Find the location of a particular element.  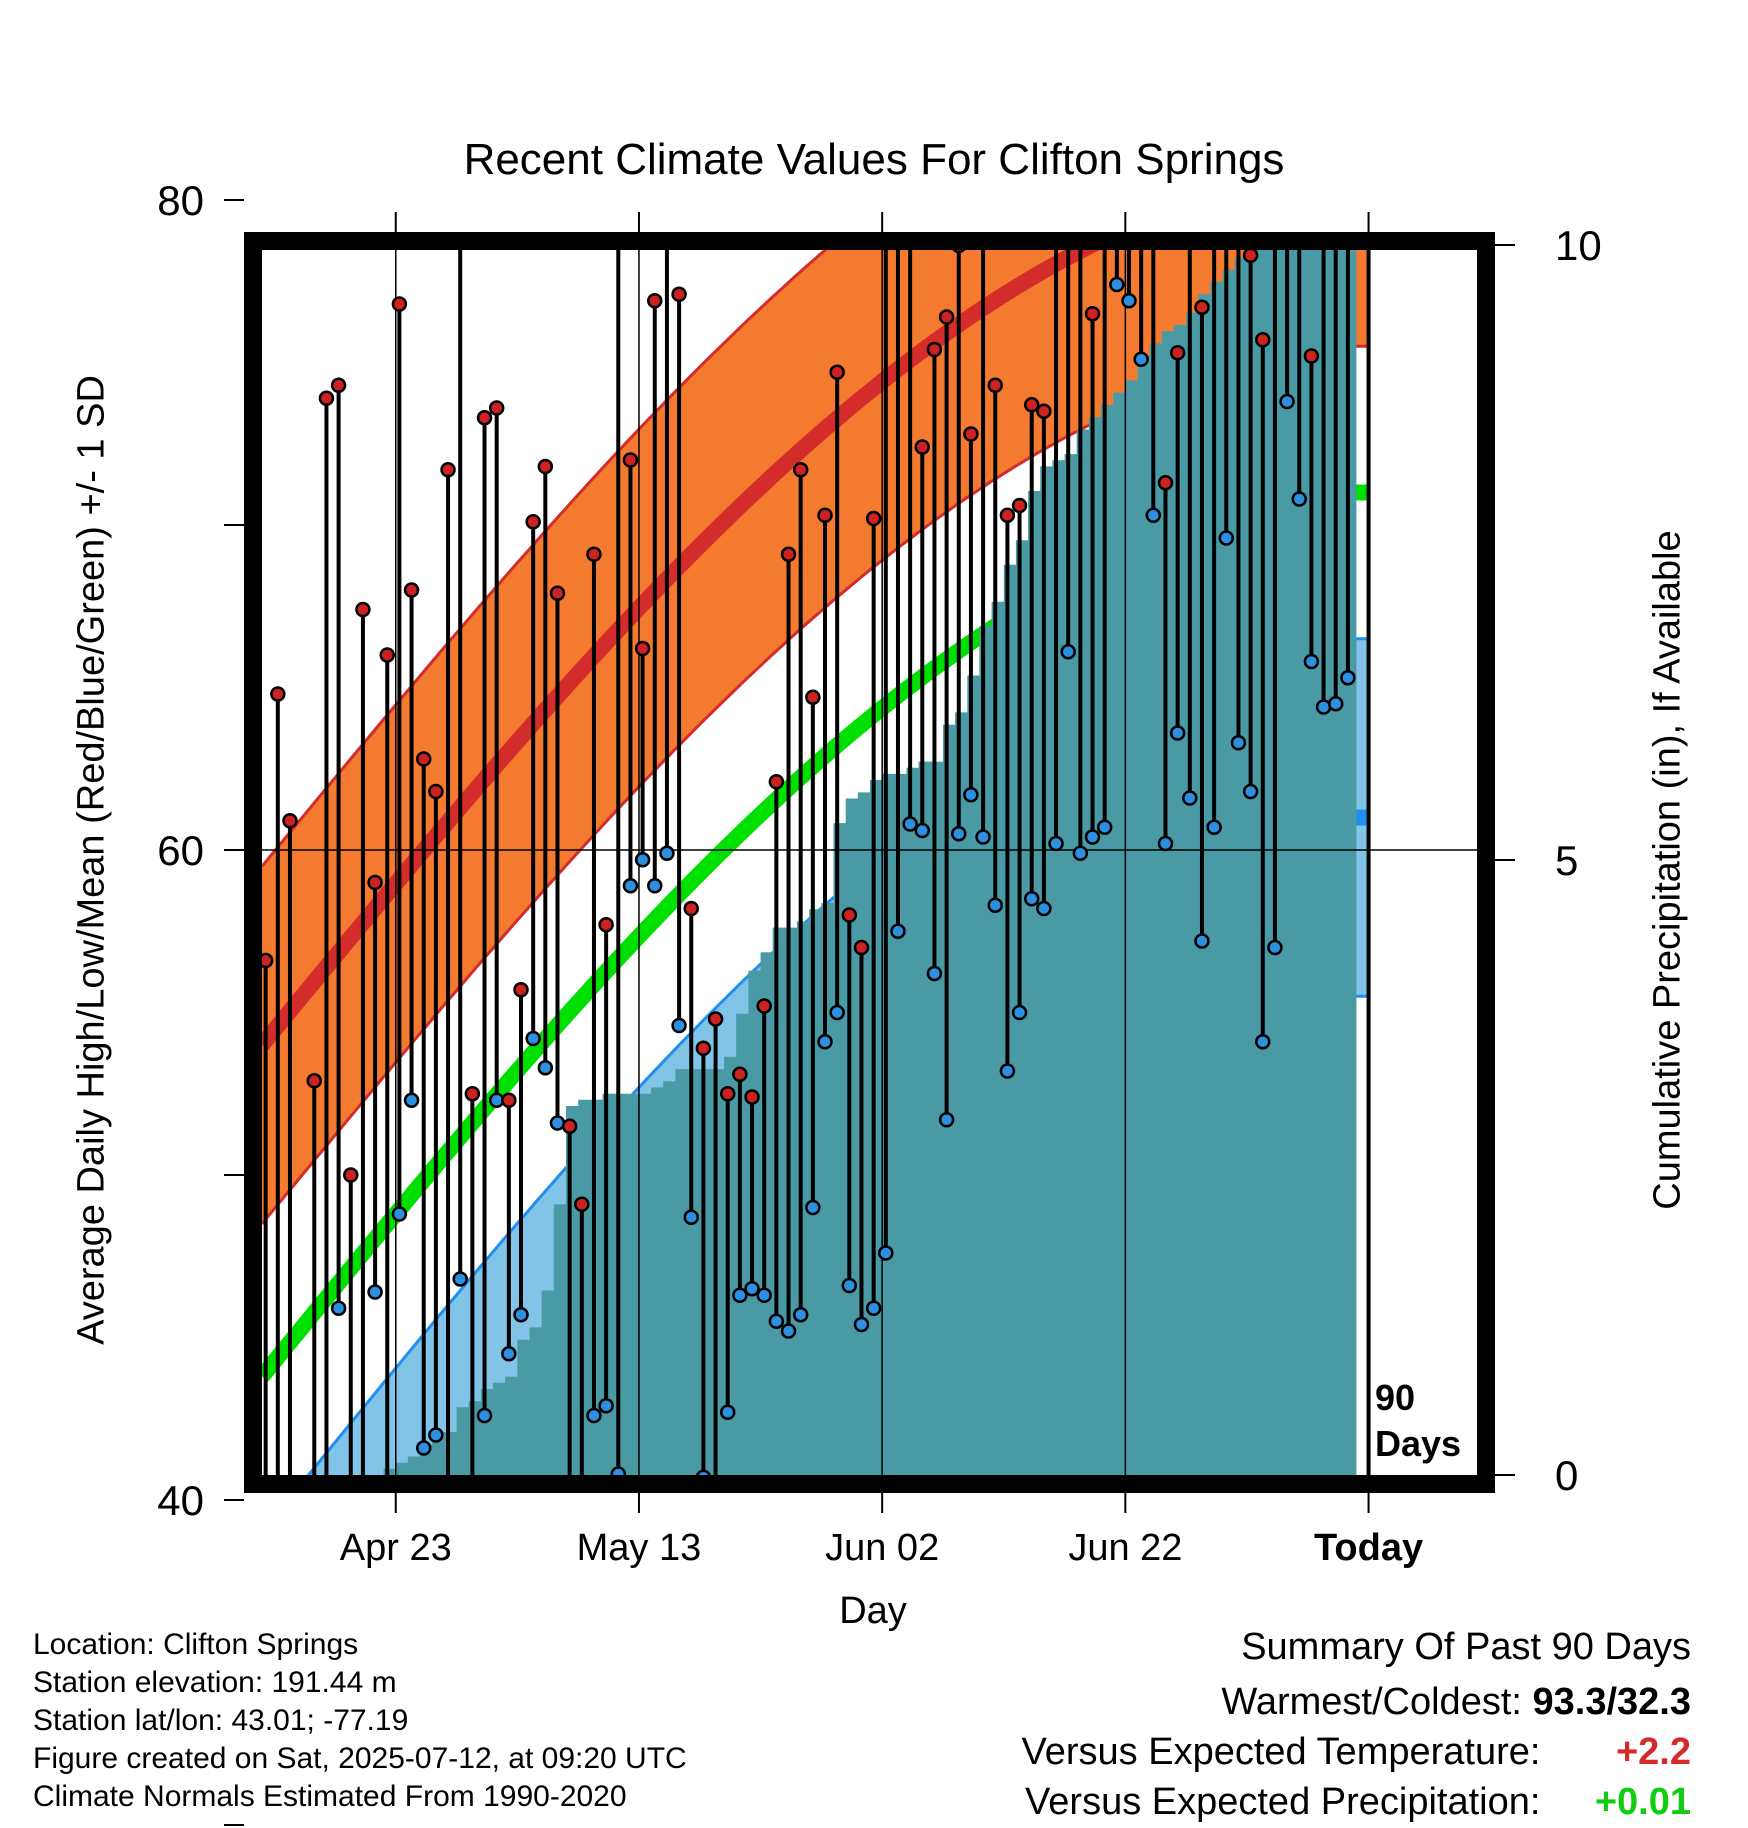

warm-cold-label: Warmest/Coldest: is located at coordinates (1371, 1702).